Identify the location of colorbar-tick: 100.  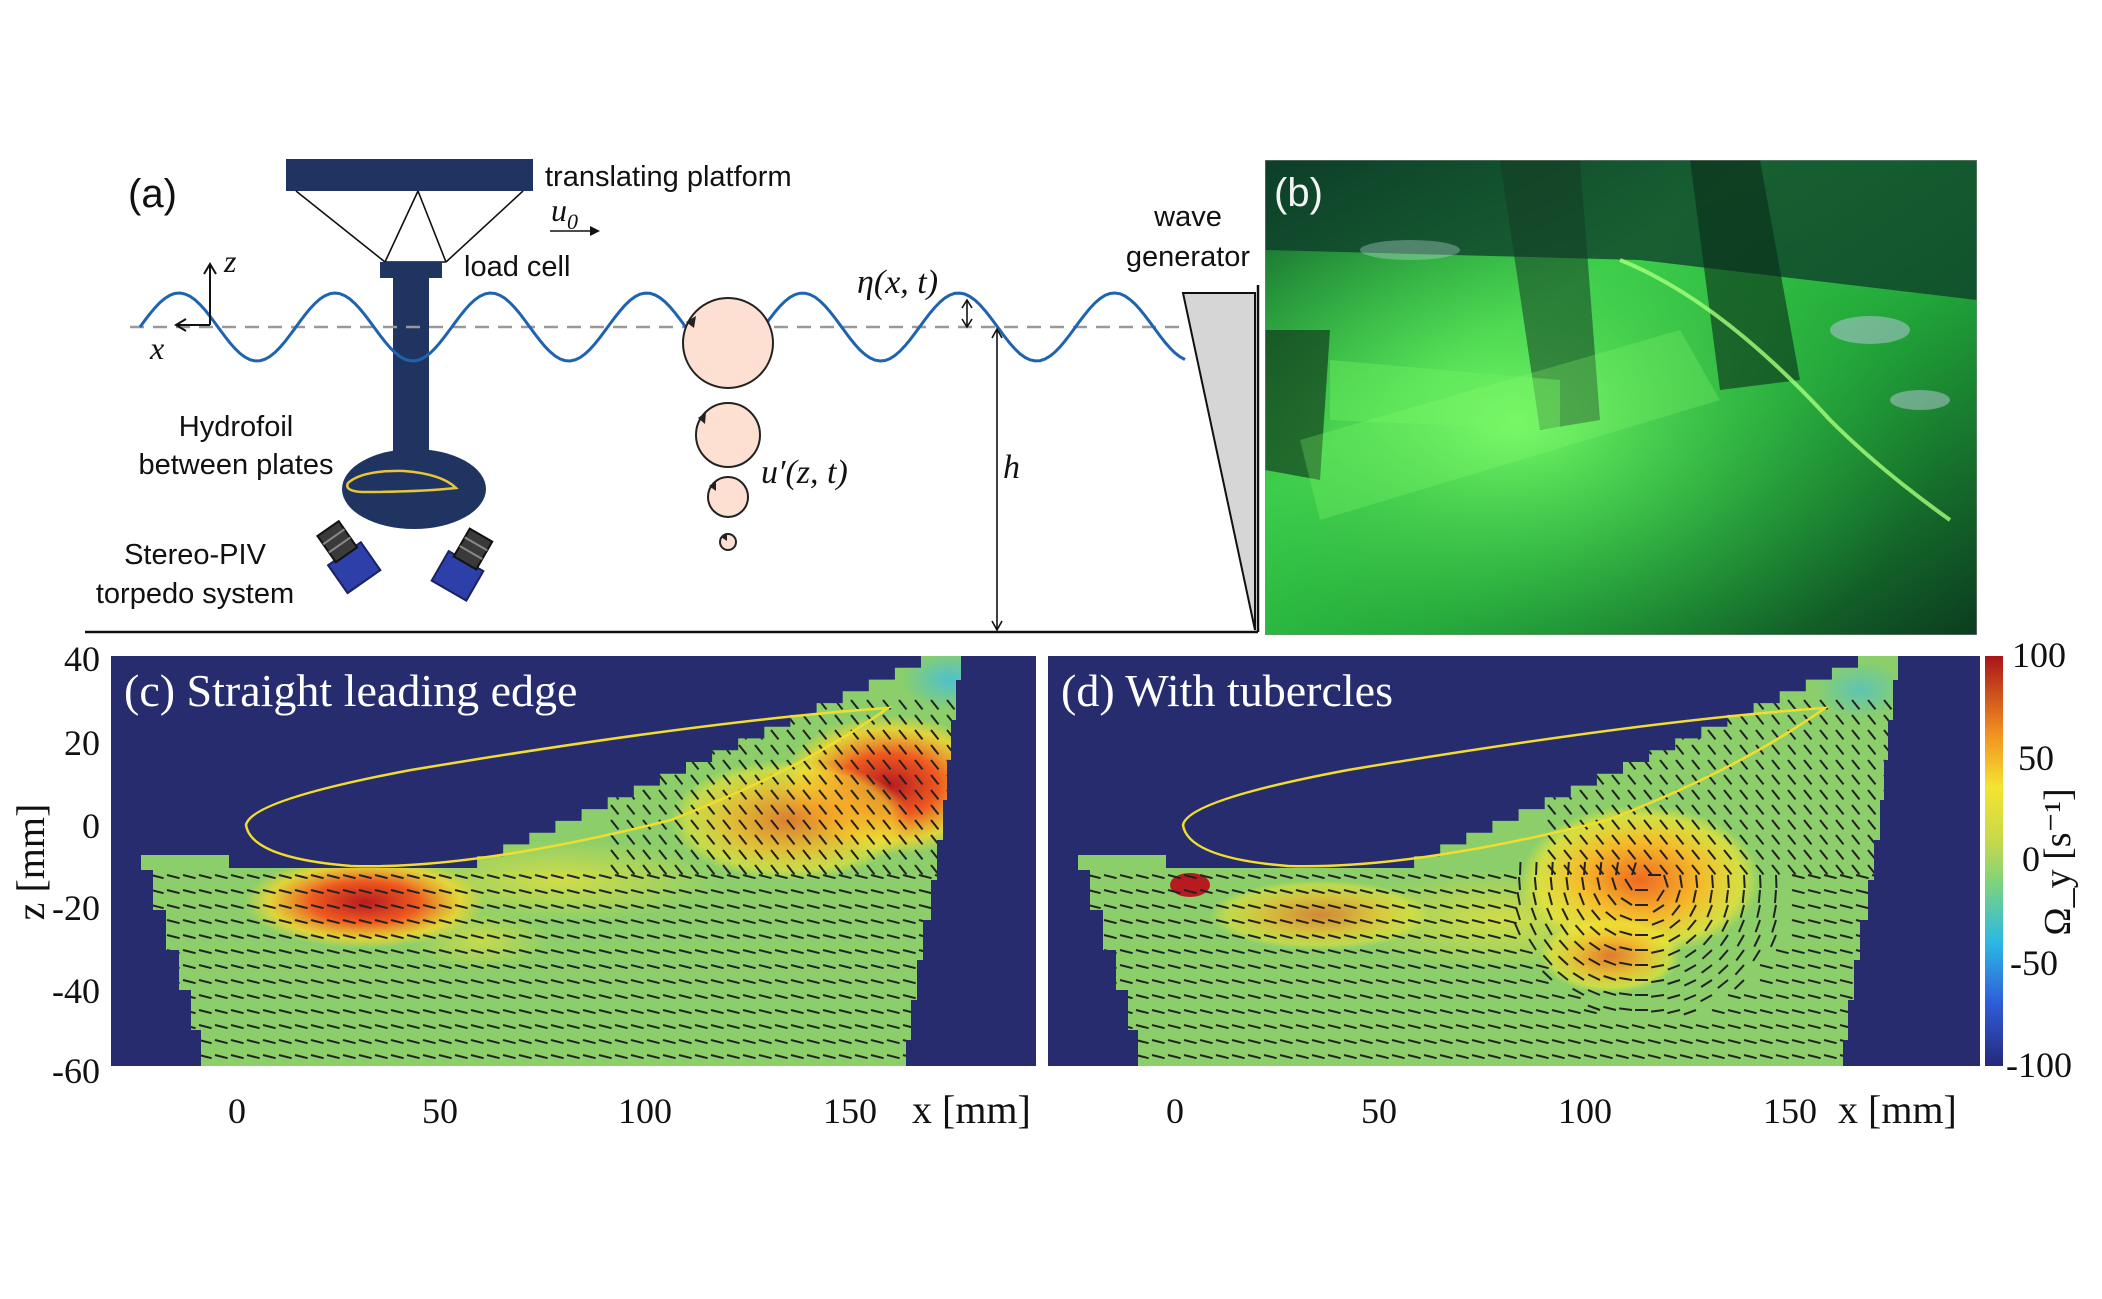
(2039, 655).